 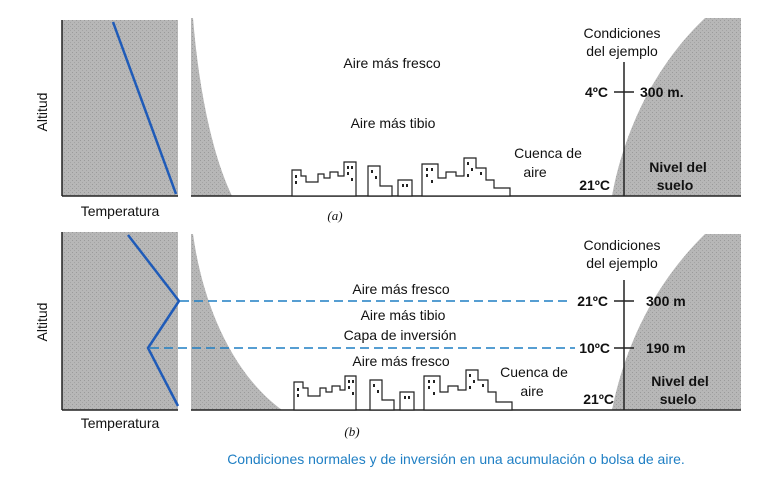 I want to click on ground-label-a-2: suelo, so click(x=675, y=185).